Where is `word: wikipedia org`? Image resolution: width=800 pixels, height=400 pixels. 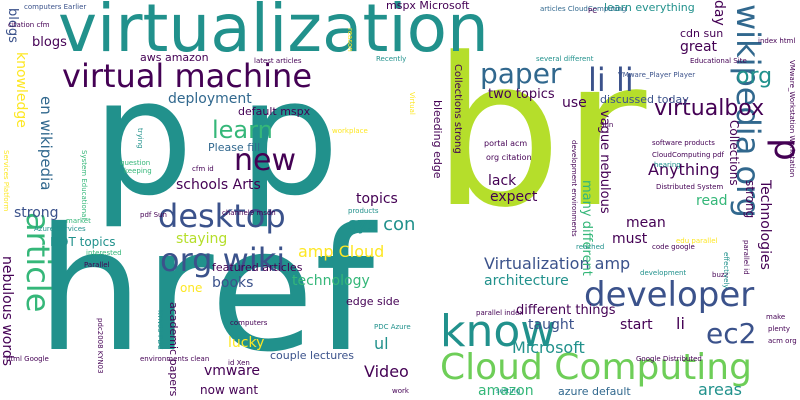 word: wikipedia org is located at coordinates (748, 111).